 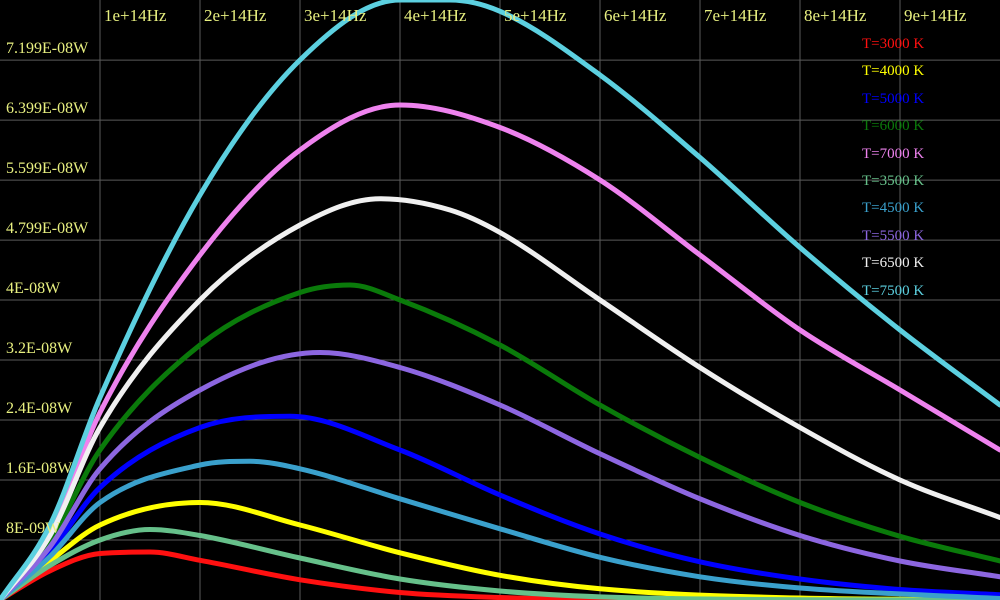 What do you see at coordinates (893, 98) in the screenshot?
I see `legend-entry: T=5000 K` at bounding box center [893, 98].